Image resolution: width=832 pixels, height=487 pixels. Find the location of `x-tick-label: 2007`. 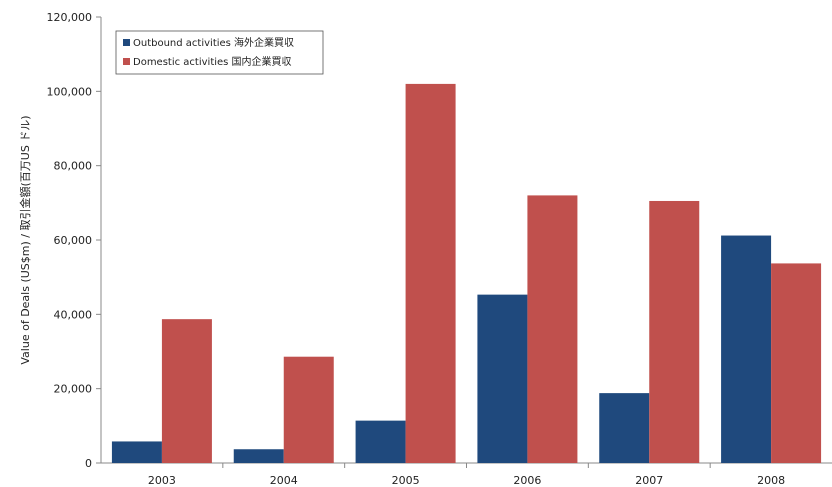

x-tick-label: 2007 is located at coordinates (649, 480).